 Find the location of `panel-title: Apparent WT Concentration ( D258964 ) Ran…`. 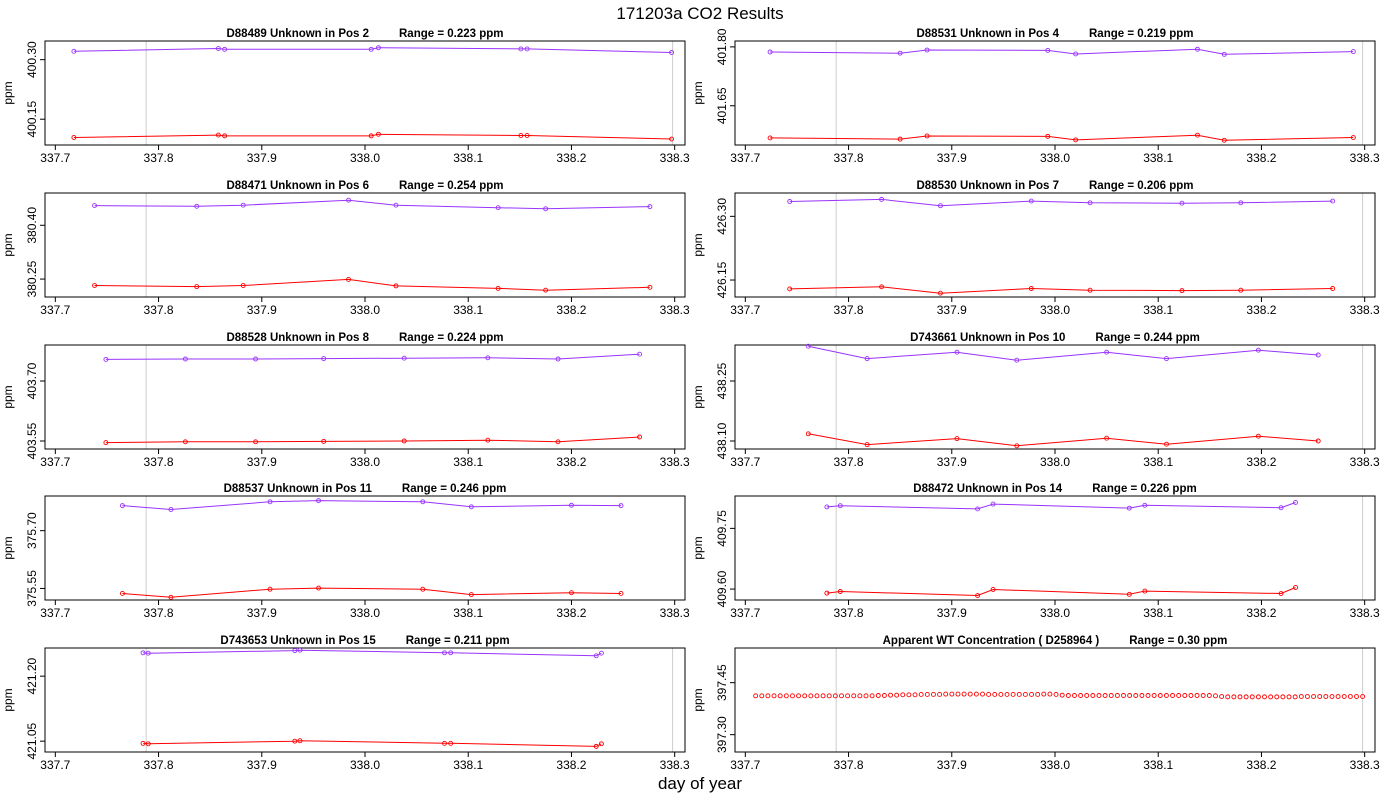

panel-title: Apparent WT Concentration ( D258964 ) Ran… is located at coordinates (1055, 641).